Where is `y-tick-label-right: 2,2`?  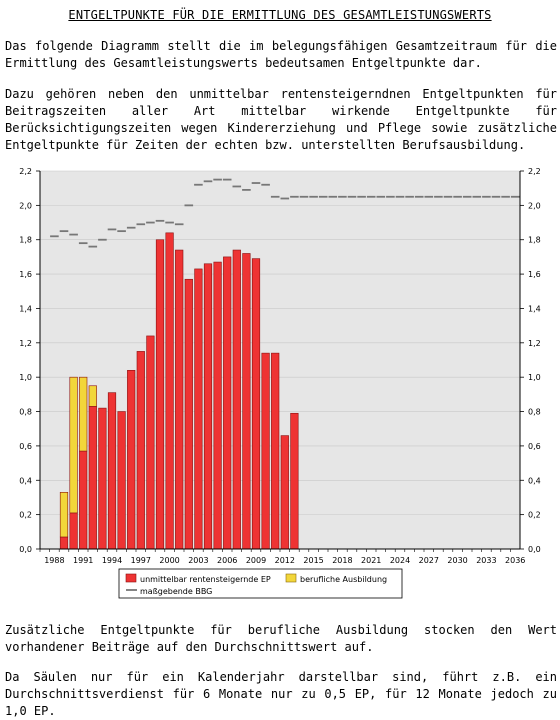
y-tick-label-right: 2,2 is located at coordinates (534, 171).